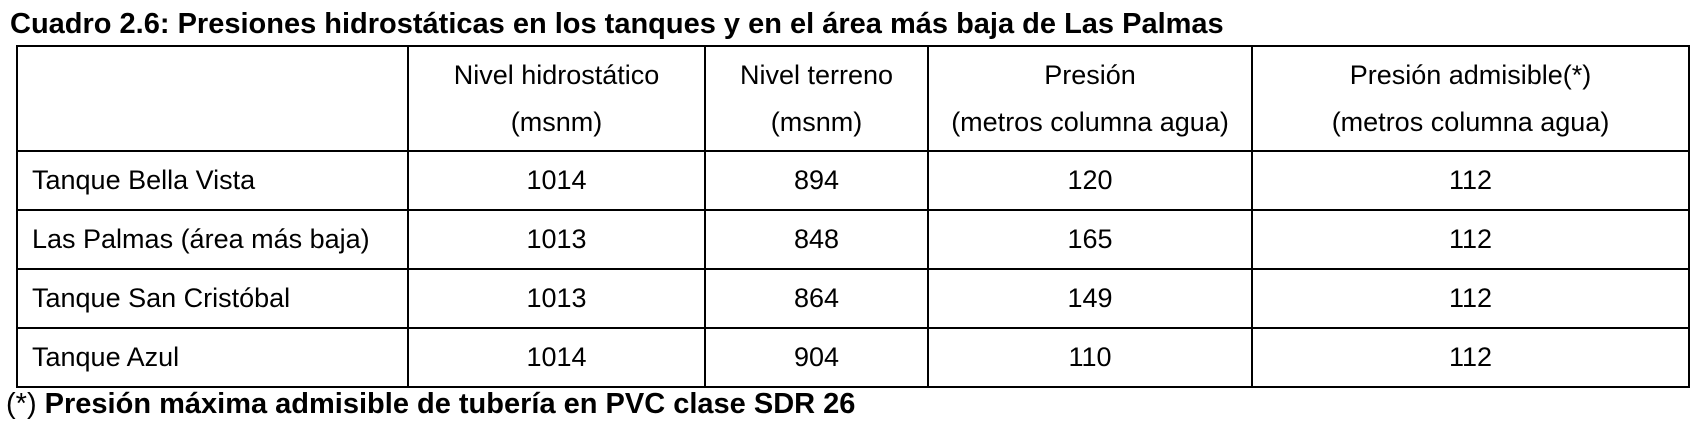 This screenshot has width=1700, height=436. Describe the element at coordinates (212, 180) in the screenshot. I see `row-name-cell: Tanque Bella Vista` at that location.